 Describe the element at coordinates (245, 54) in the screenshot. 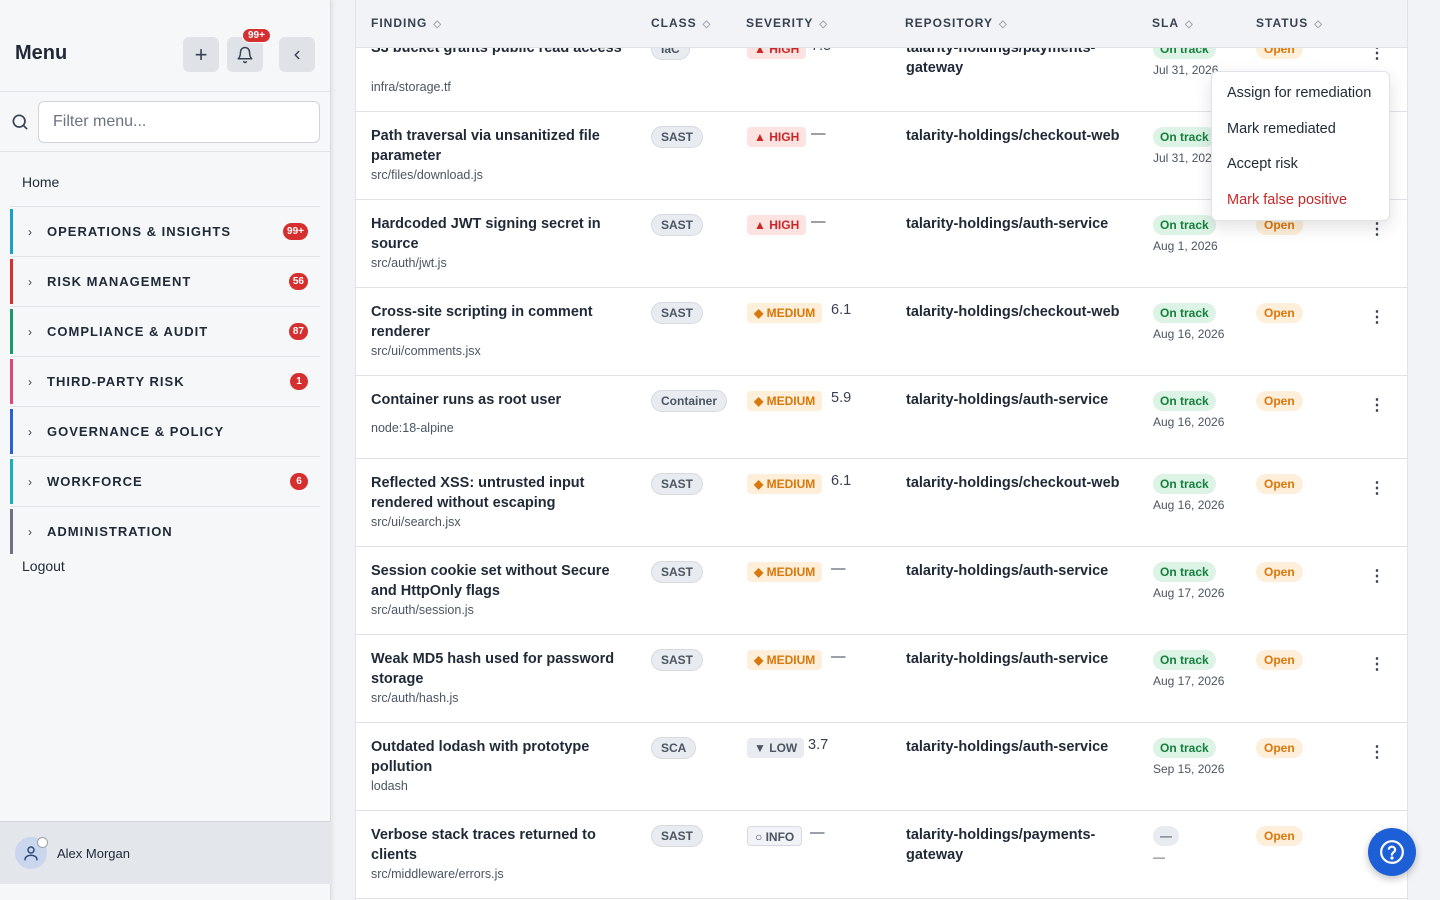

I see `bell-icon` at that location.